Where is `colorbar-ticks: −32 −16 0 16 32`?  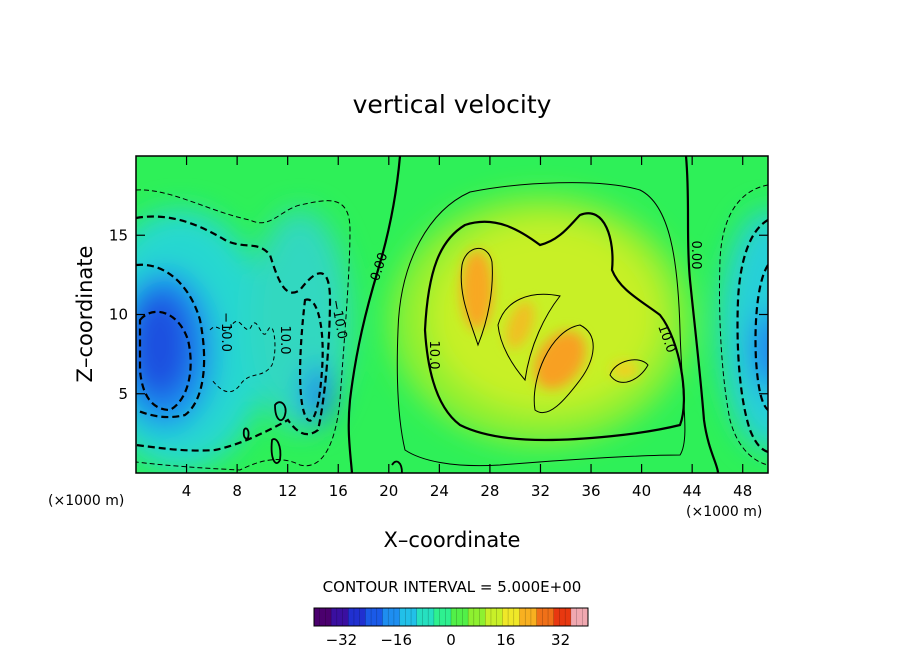
colorbar-ticks: −32 −16 0 16 32 is located at coordinates (448, 640).